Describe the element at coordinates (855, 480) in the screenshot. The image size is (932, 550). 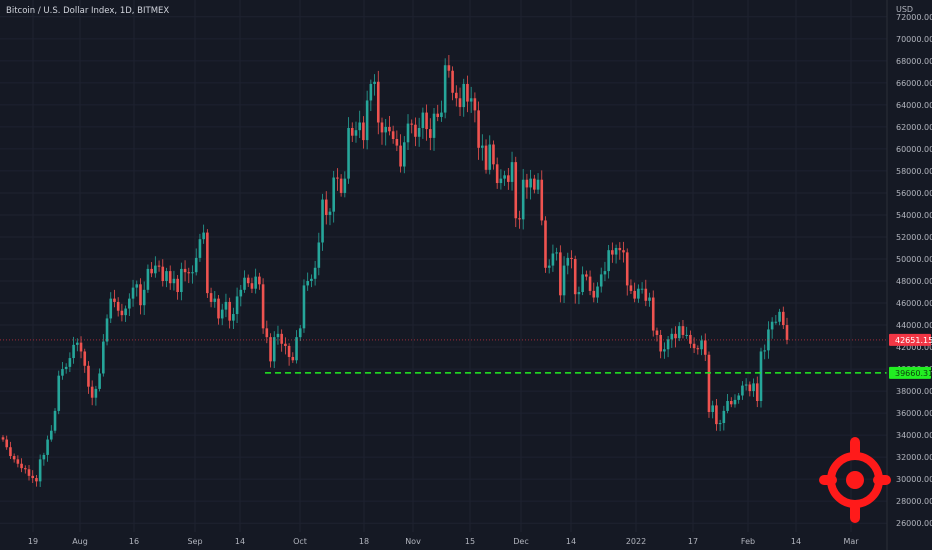
I see `crosshair-target-icon` at that location.